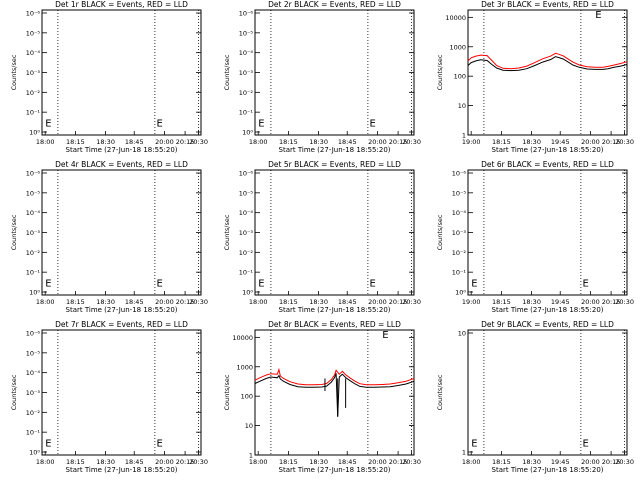 This screenshot has height=480, width=640. Describe the element at coordinates (547, 64) in the screenshot. I see `events-series-line` at that location.